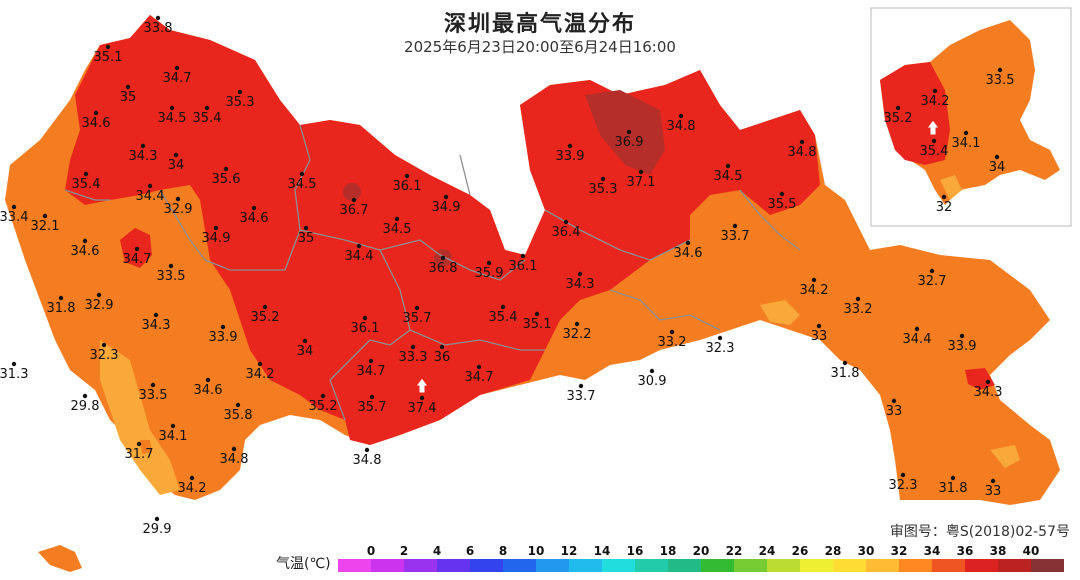  I want to click on station-marker: 34.8, so click(234, 456).